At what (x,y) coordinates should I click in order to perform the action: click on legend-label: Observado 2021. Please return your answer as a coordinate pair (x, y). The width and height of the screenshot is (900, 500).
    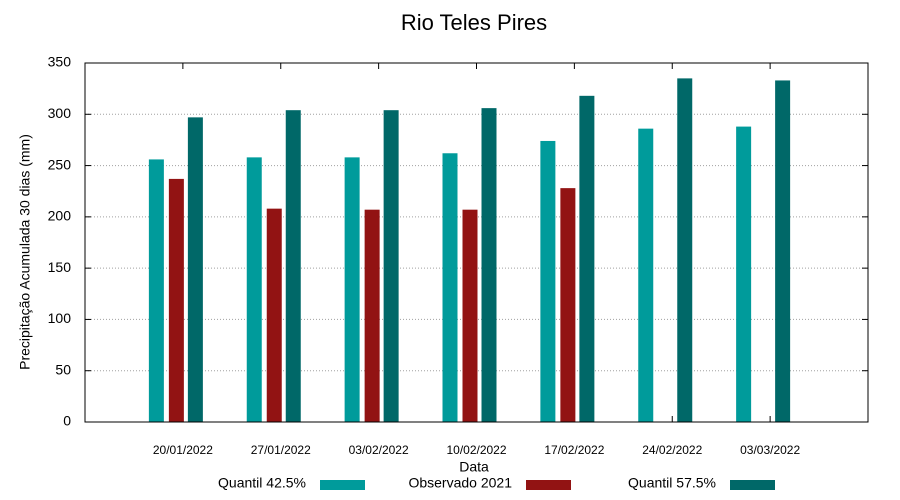
    Looking at the image, I should click on (460, 483).